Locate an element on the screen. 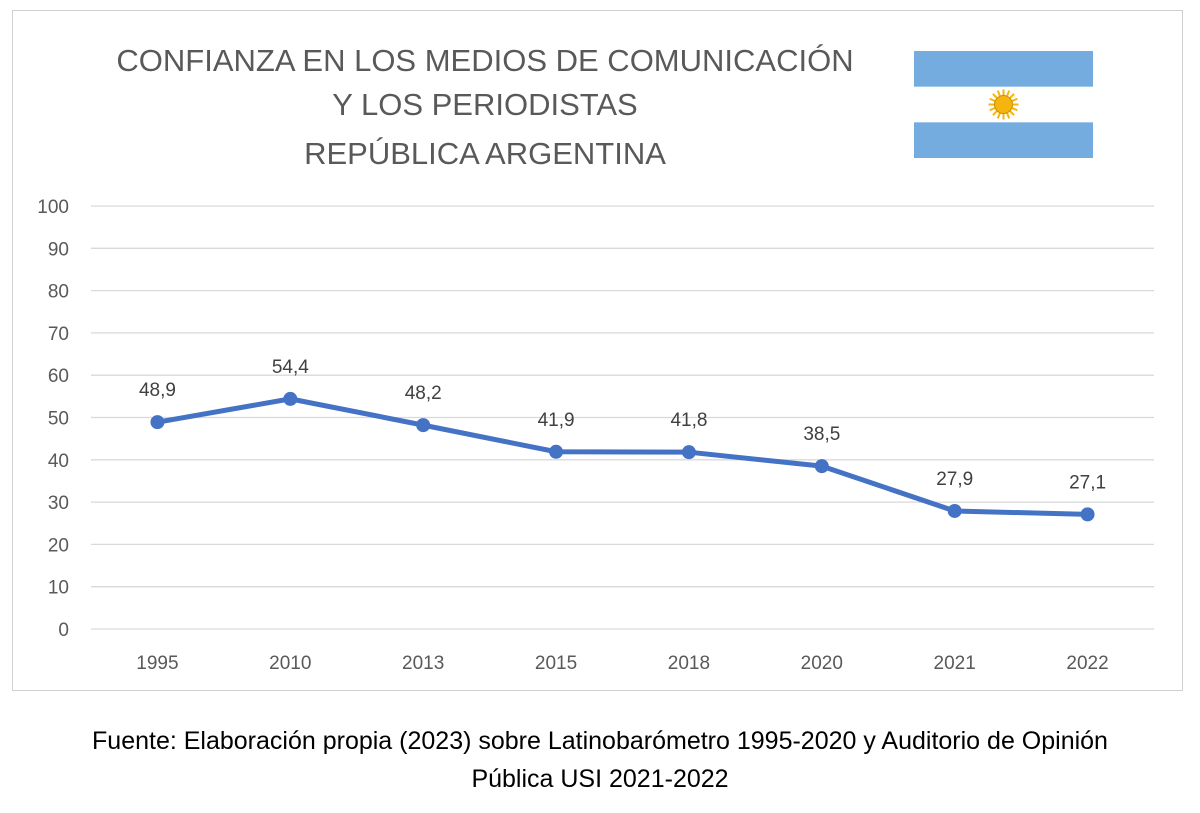 The height and width of the screenshot is (813, 1200). sun-of-may-icon is located at coordinates (1003, 104).